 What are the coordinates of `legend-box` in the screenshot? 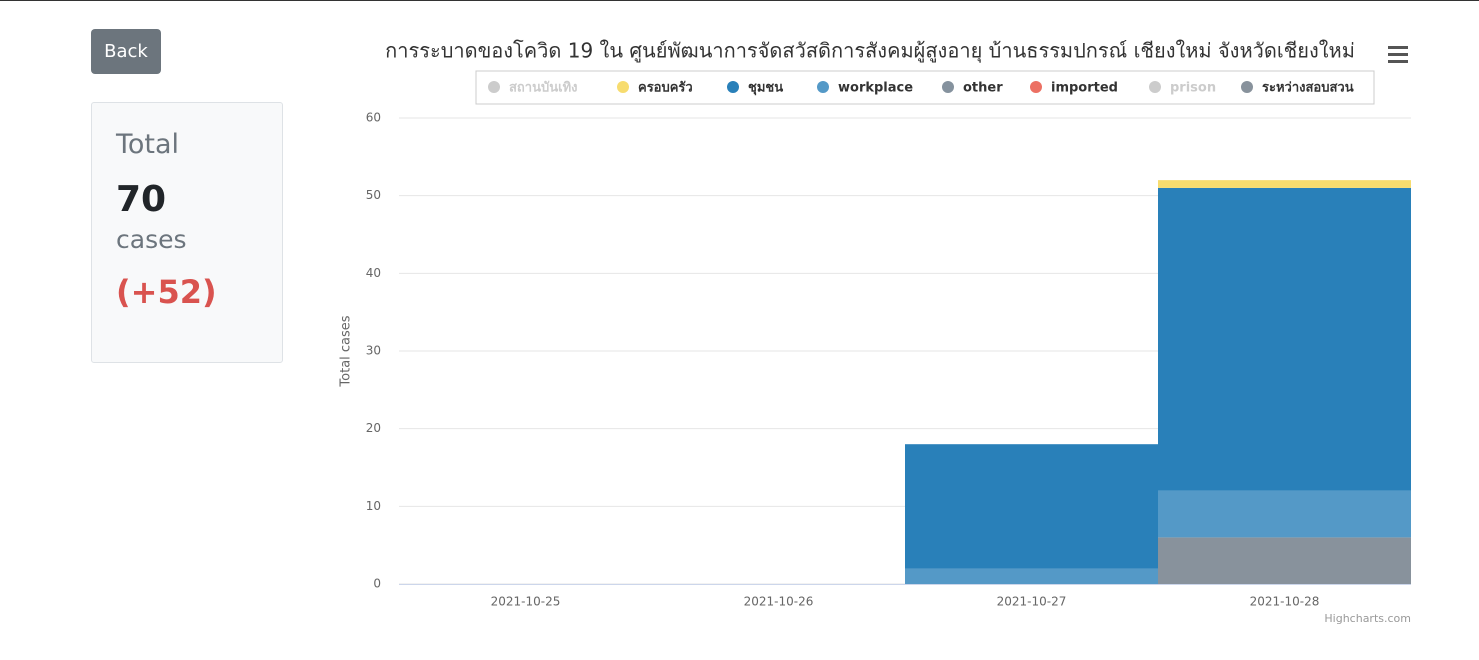 It's located at (925, 87).